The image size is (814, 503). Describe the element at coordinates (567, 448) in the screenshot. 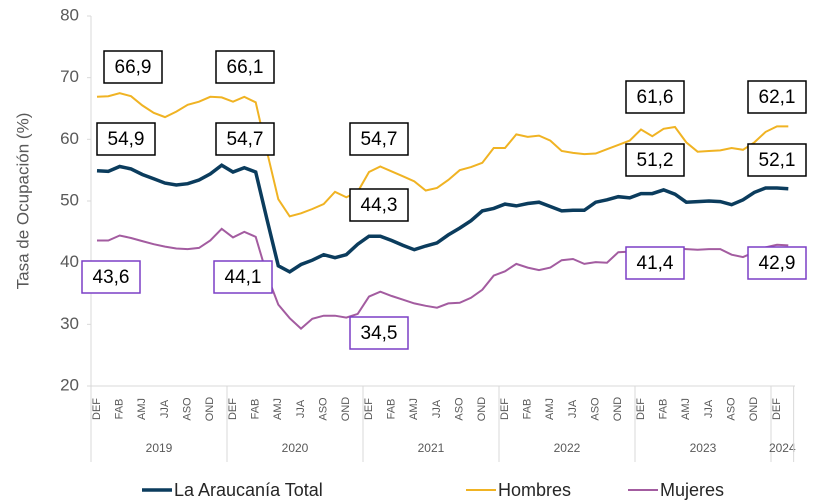

I see `year-label: 2022` at that location.